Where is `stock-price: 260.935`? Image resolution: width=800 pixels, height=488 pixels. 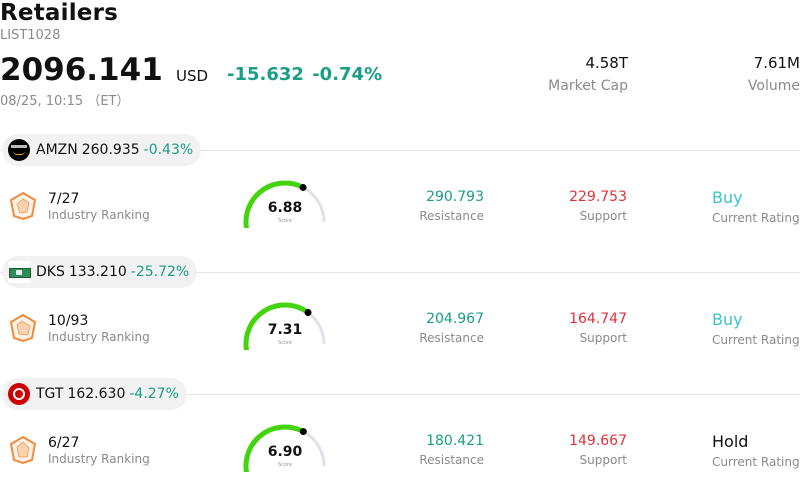
stock-price: 260.935 is located at coordinates (110, 150).